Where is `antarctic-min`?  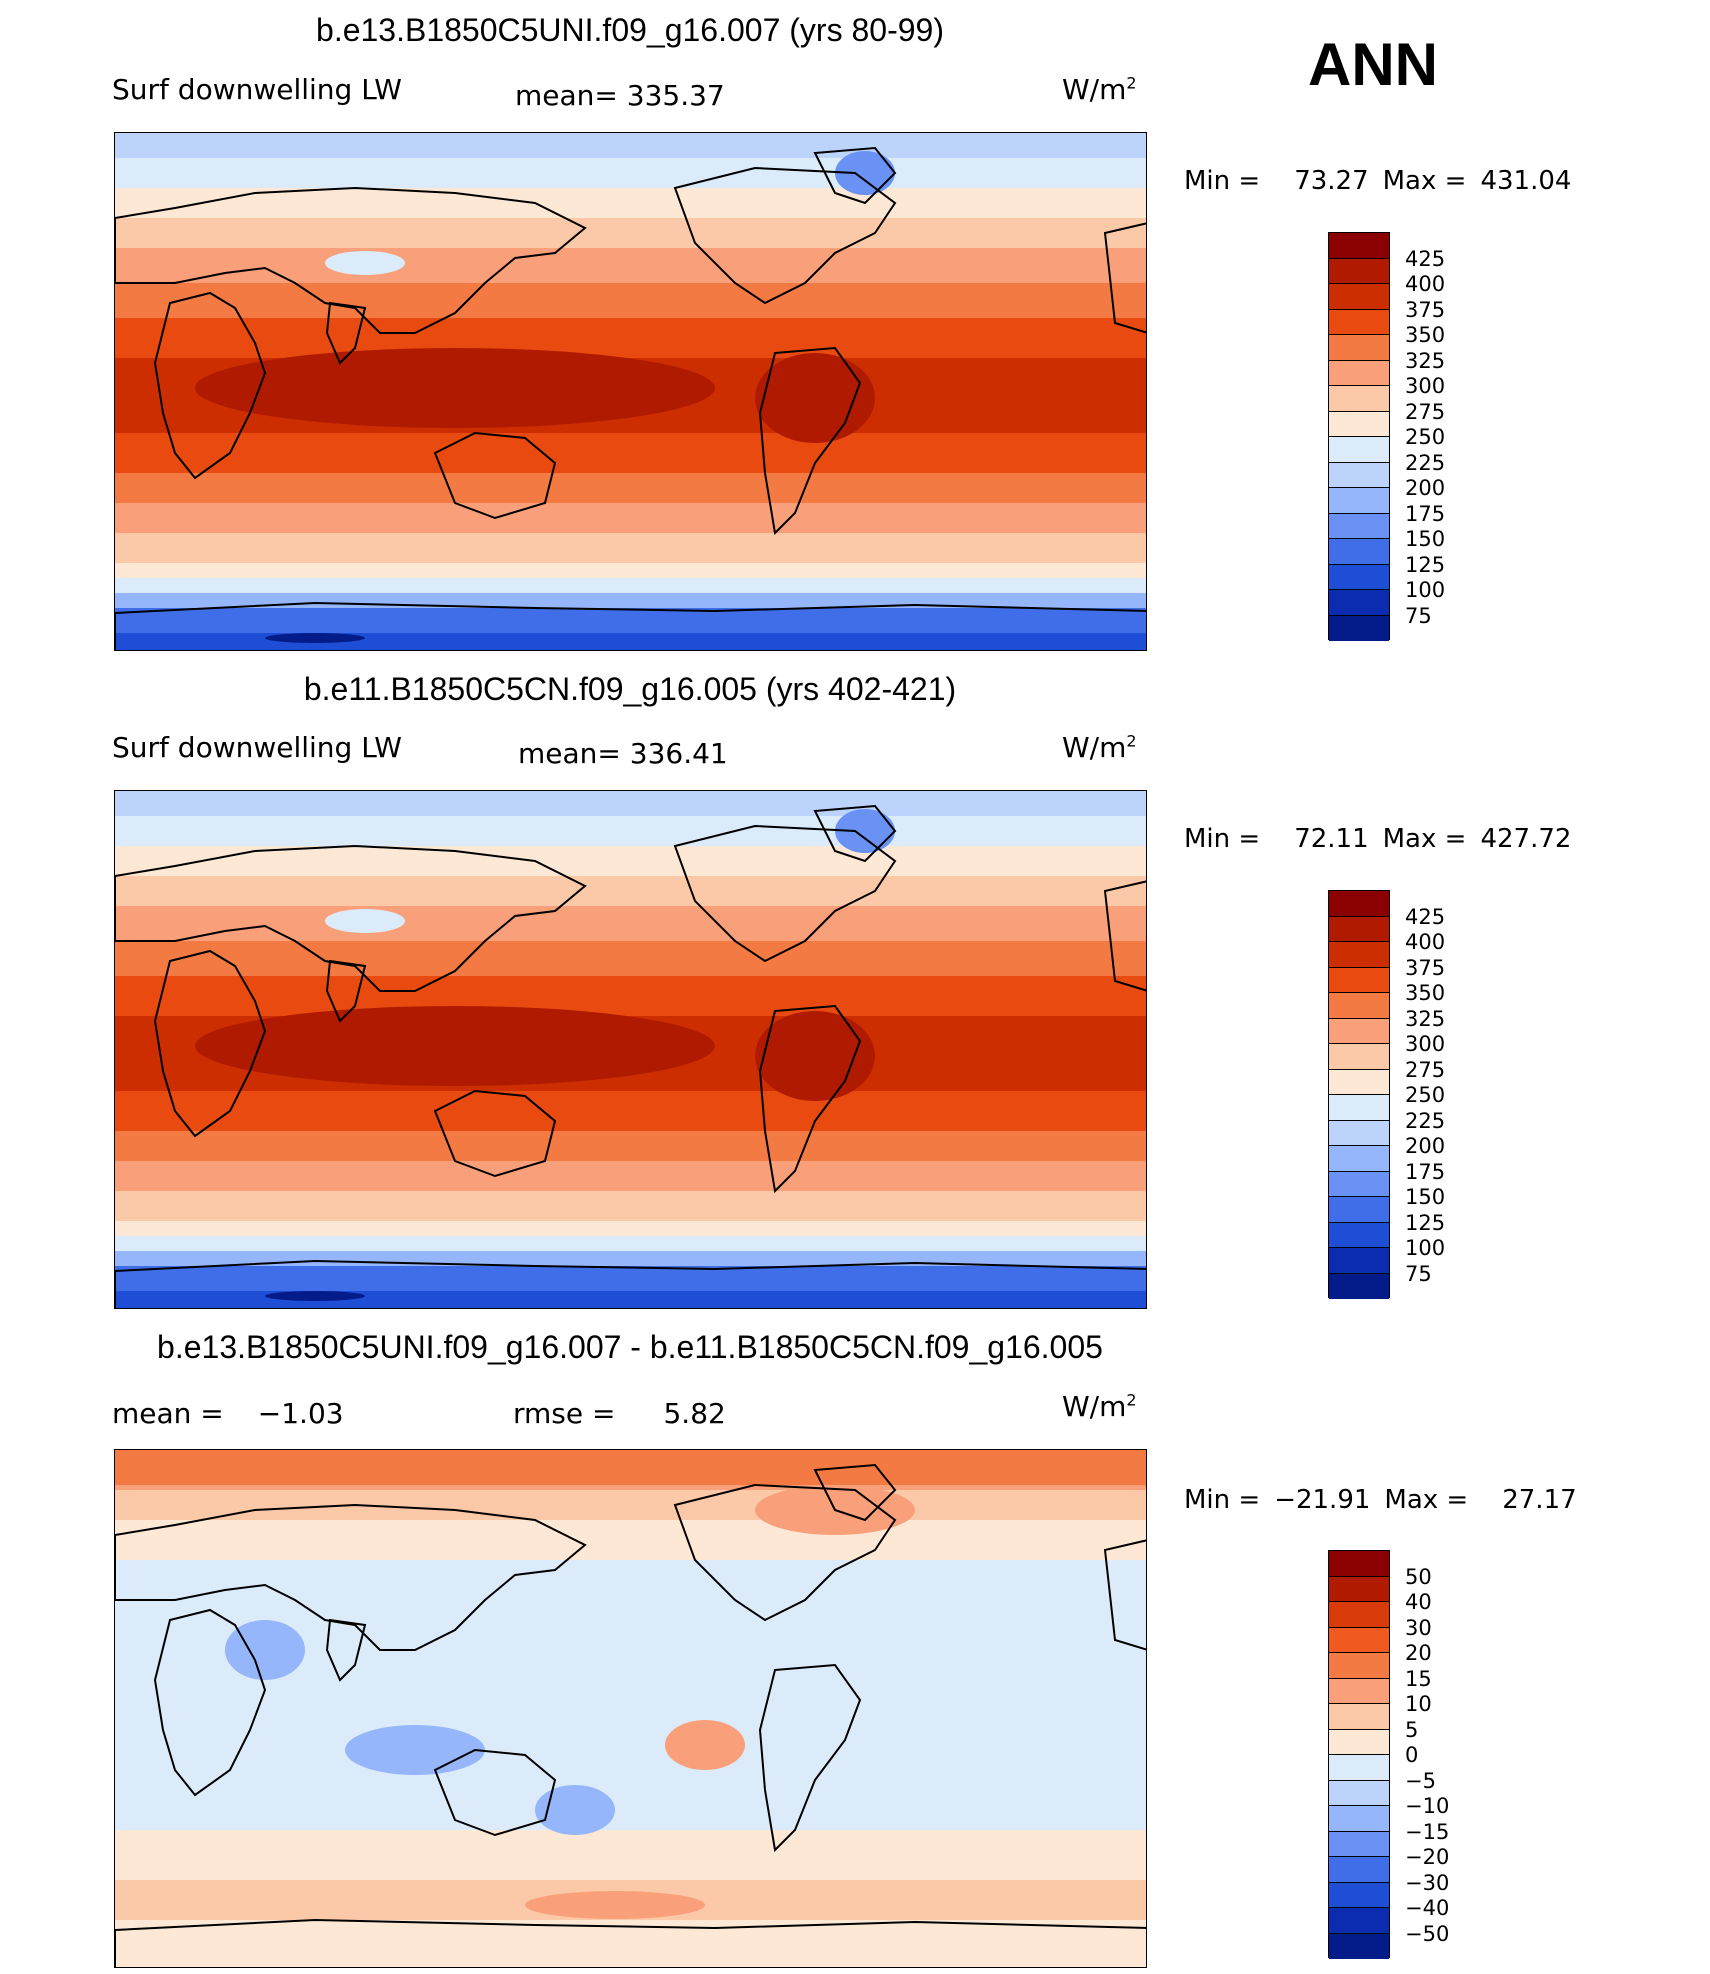
antarctic-min is located at coordinates (315, 1296).